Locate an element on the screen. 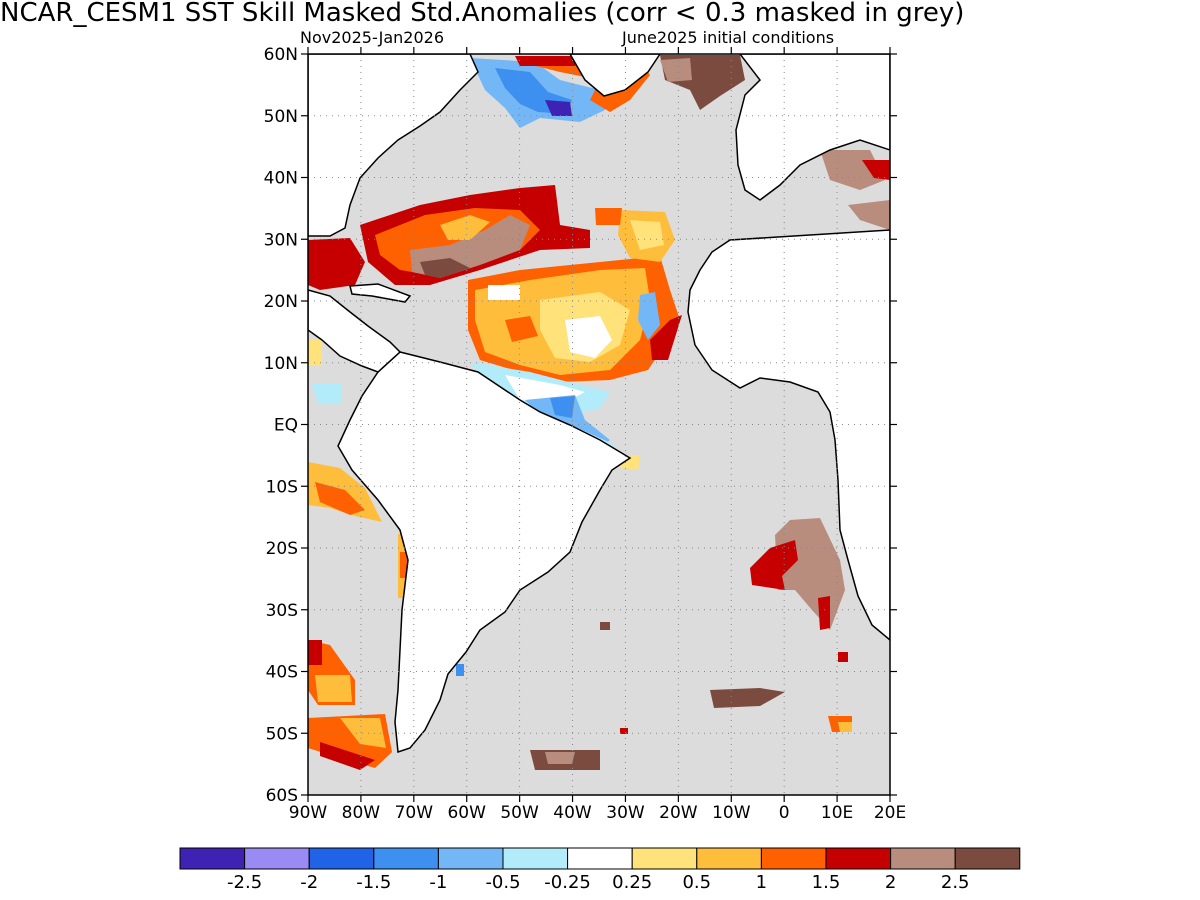 This screenshot has height=900, width=1200. lon-label-80w: 80W is located at coordinates (361, 813).